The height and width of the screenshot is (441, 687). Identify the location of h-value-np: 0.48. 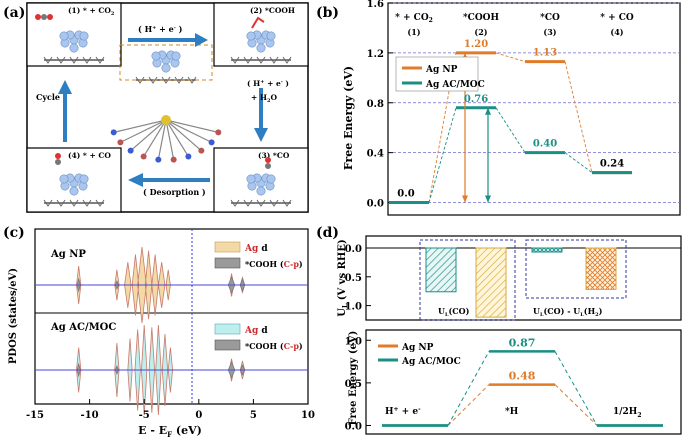
(522, 376).